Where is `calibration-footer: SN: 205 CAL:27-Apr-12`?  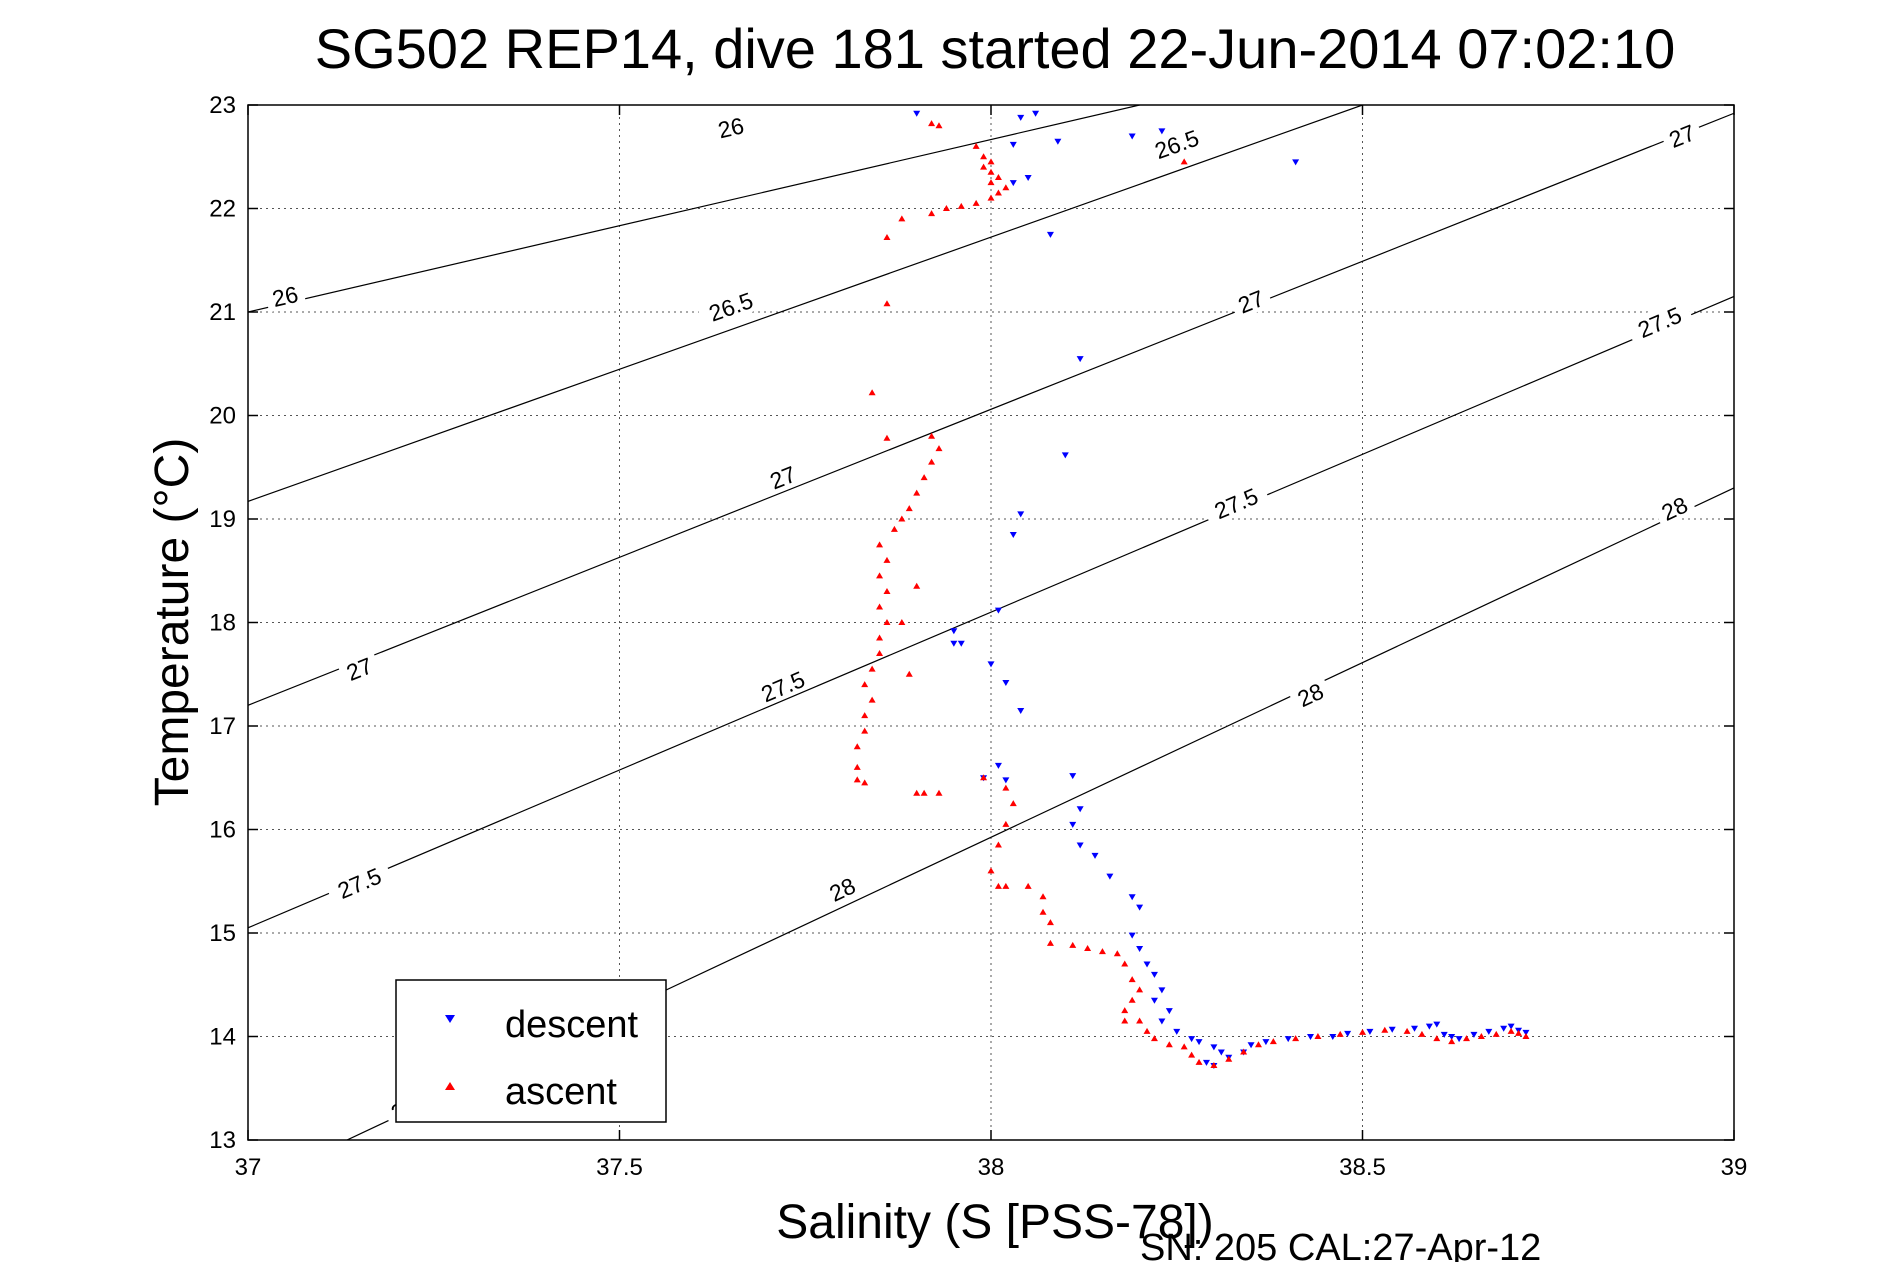
calibration-footer: SN: 205 CAL:27-Apr-12 is located at coordinates (1340, 1244).